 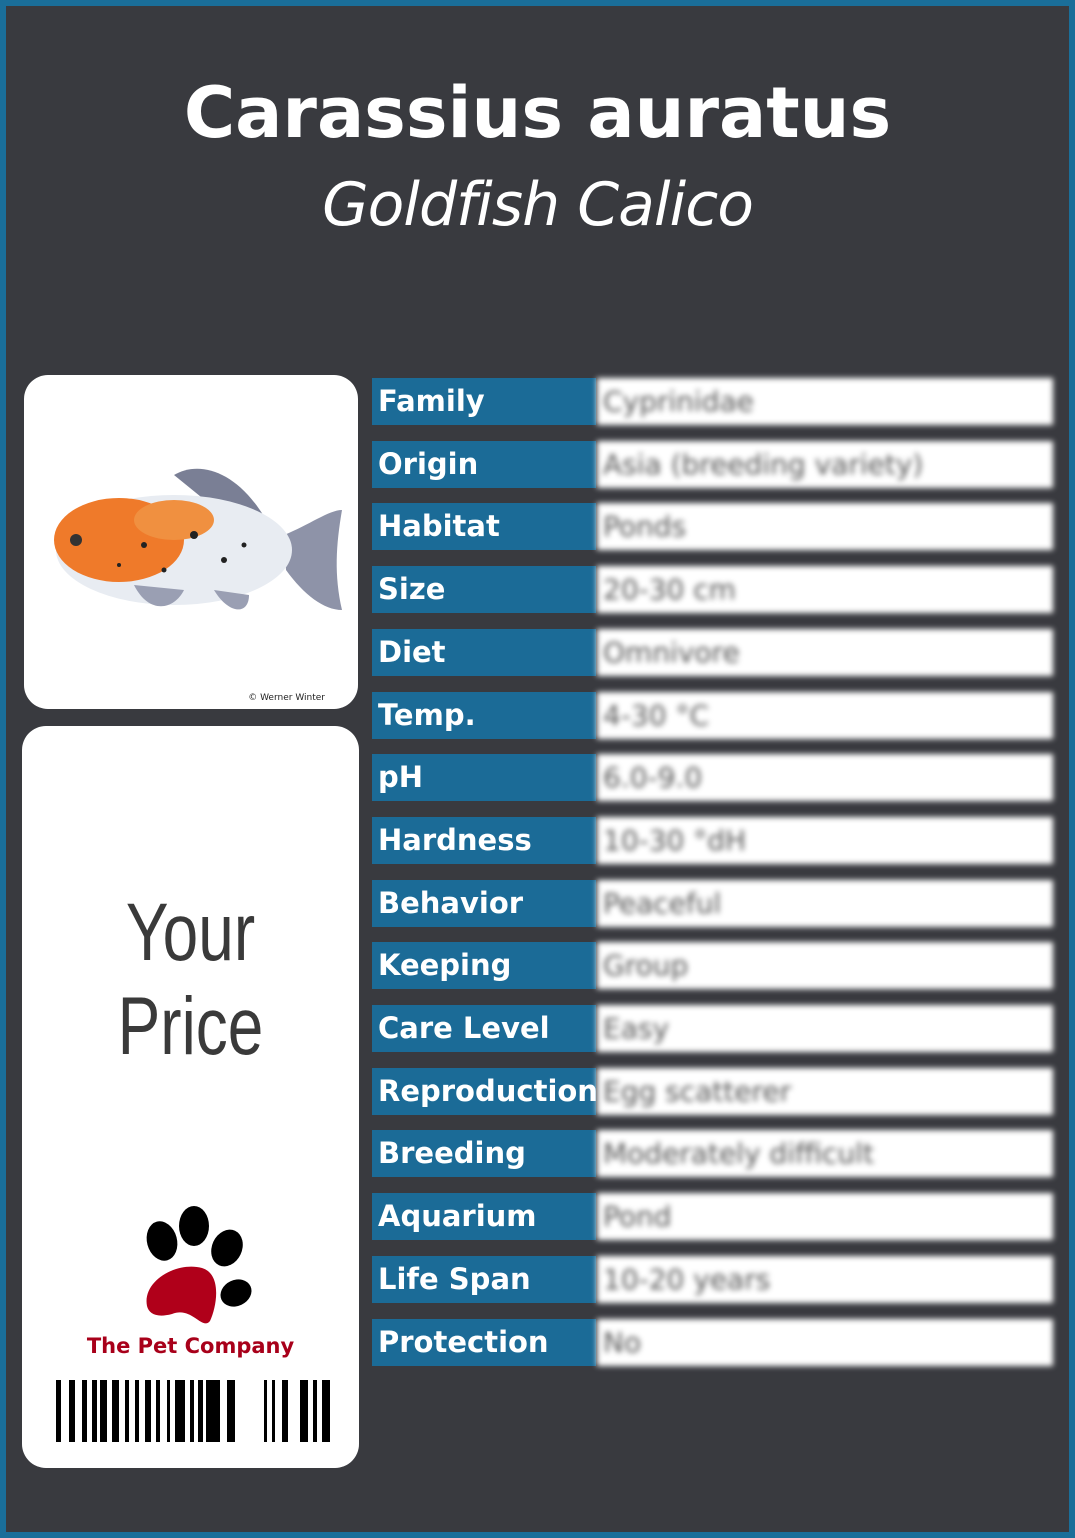 I want to click on fact-row: Origin Asia (breeding variety), so click(x=712, y=464).